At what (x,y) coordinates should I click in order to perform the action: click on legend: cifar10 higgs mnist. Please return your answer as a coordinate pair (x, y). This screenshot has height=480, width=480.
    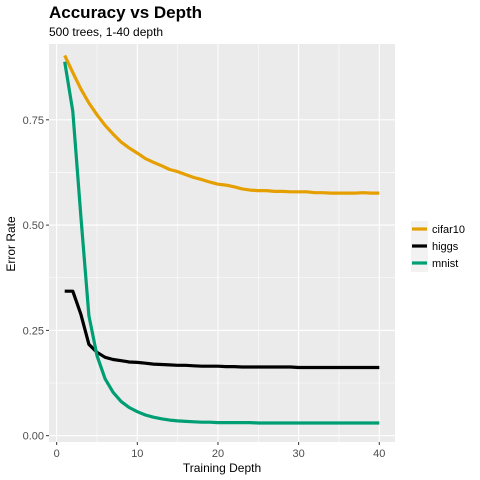
    Looking at the image, I should click on (438, 246).